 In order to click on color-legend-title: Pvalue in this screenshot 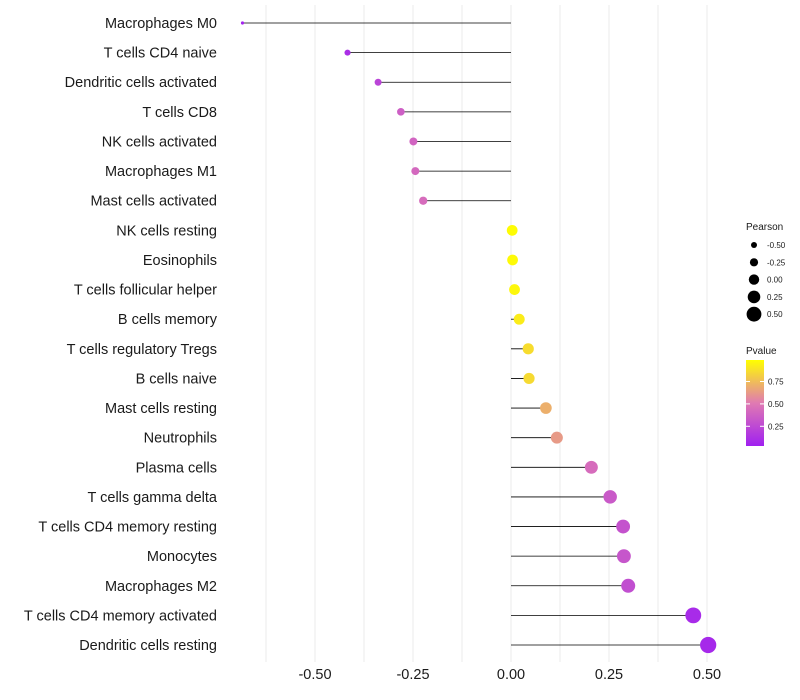, I will do `click(761, 351)`.